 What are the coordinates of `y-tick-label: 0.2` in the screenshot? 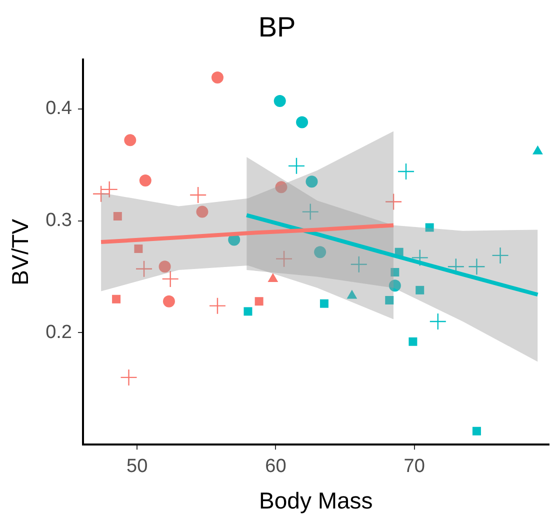 It's located at (59, 332).